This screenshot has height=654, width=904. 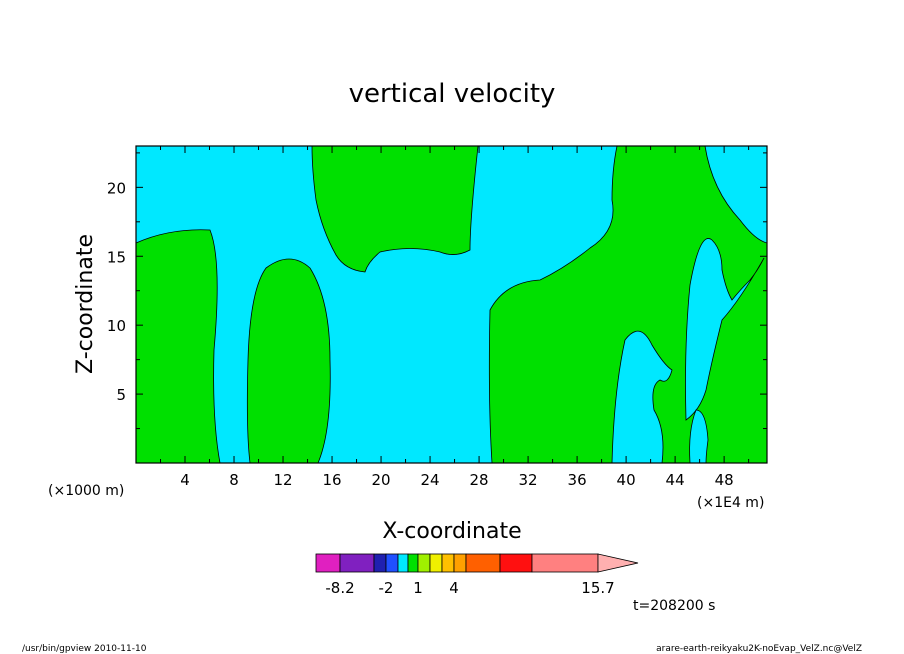 I want to click on region-left, so click(x=178, y=346).